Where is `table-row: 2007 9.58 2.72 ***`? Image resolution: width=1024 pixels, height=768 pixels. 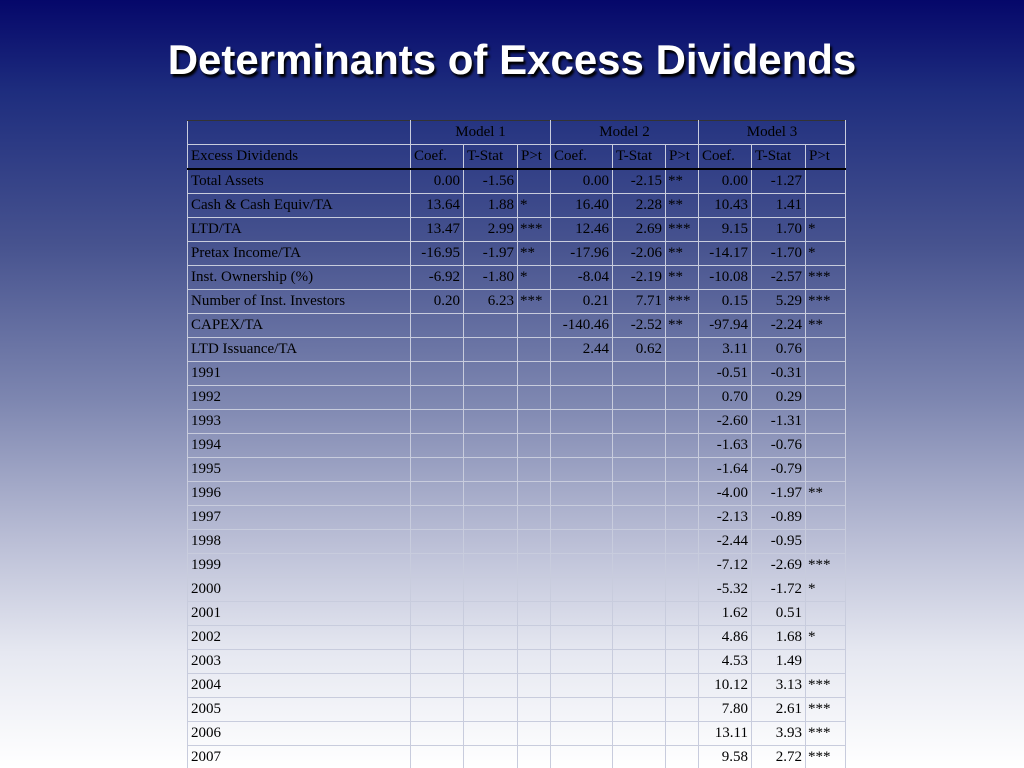
table-row: 2007 9.58 2.72 *** is located at coordinates (516, 756).